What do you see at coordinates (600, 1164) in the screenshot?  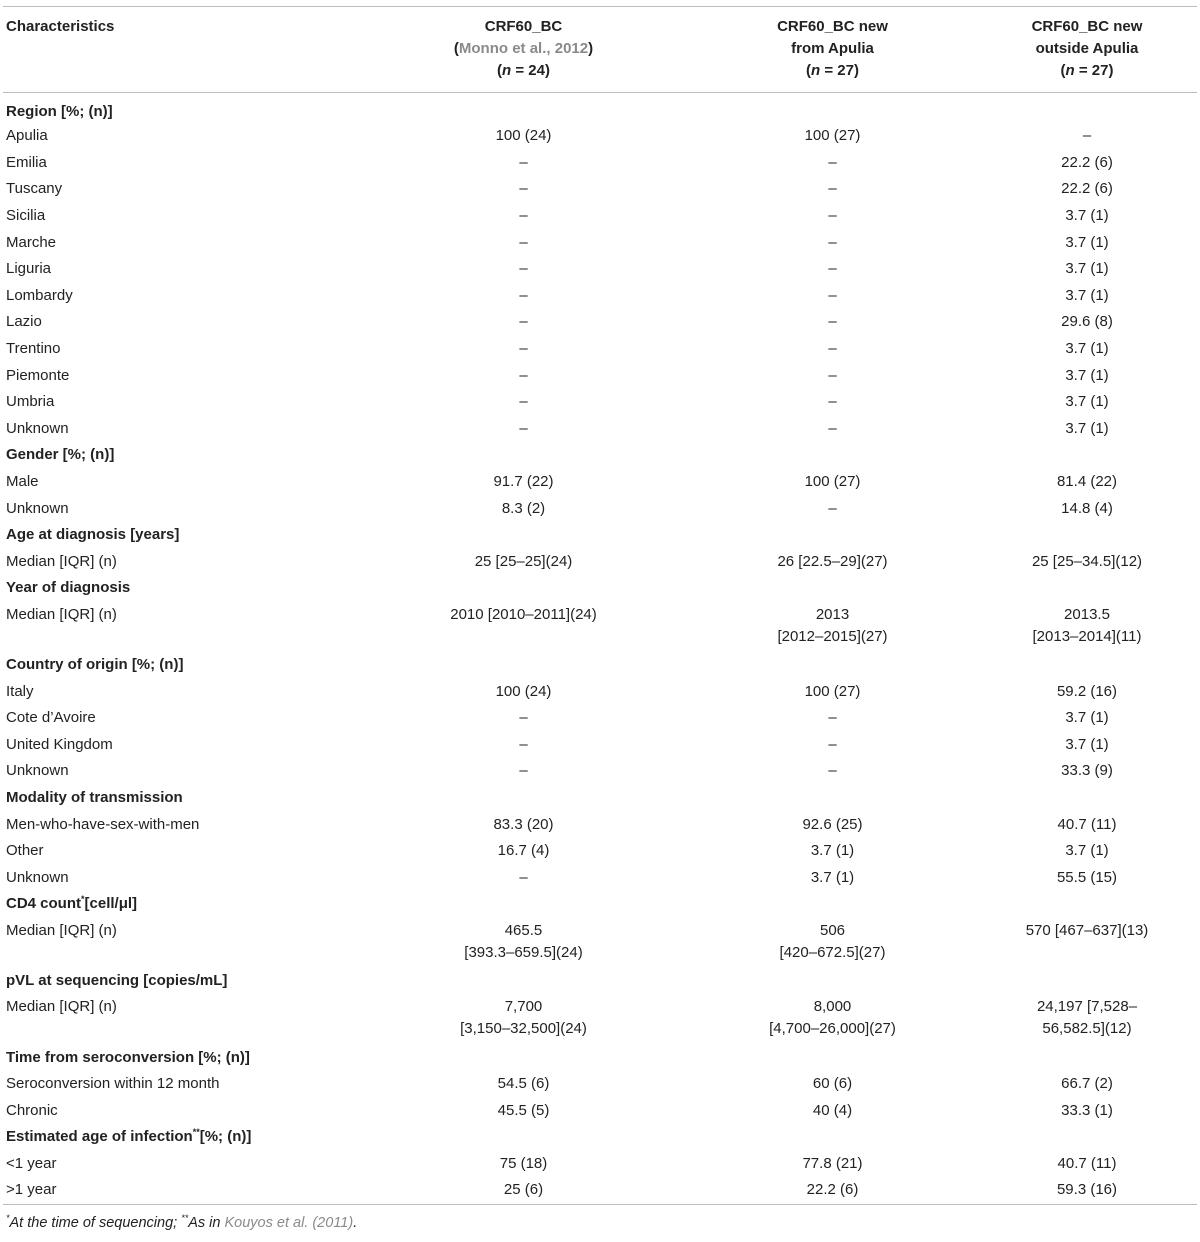 I see `table-row: <1 year 75 (18) 77.8 (21) 40.7 (11)` at bounding box center [600, 1164].